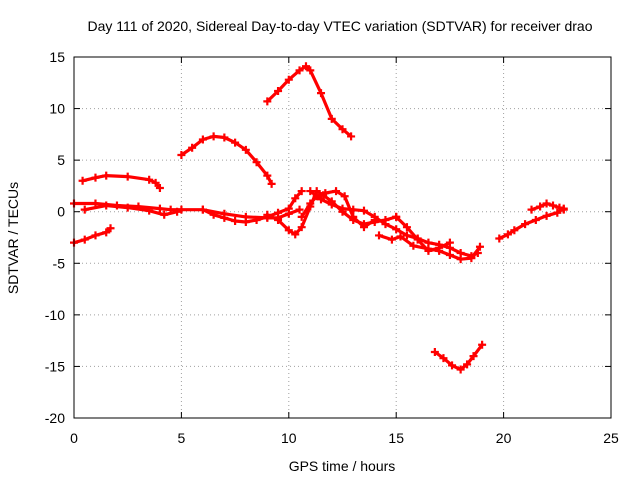 The width and height of the screenshot is (640, 480). I want to click on x-tick-label: 15, so click(396, 438).